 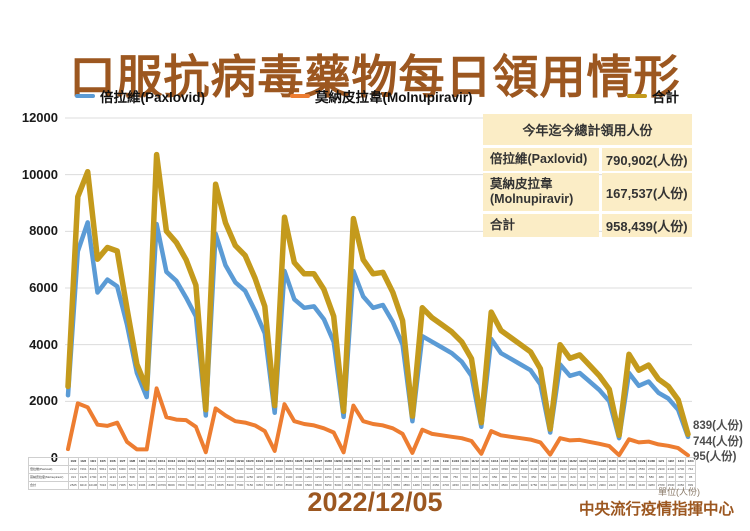 I want to click on value-cell: 6200, so click(x=240, y=470).